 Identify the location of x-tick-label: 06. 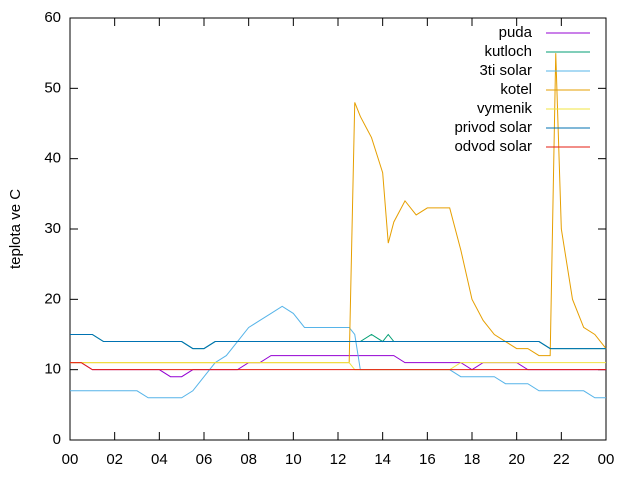
(204, 459).